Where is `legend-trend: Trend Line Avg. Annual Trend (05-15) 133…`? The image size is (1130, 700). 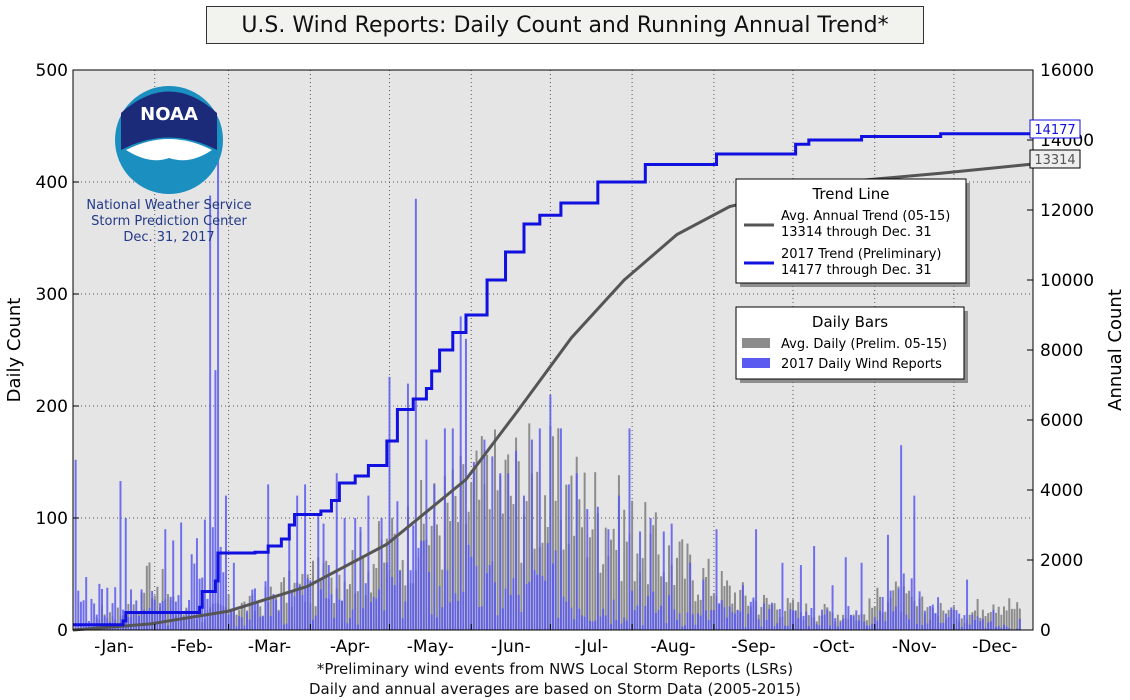 legend-trend: Trend Line Avg. Annual Trend (05-15) 133… is located at coordinates (852, 232).